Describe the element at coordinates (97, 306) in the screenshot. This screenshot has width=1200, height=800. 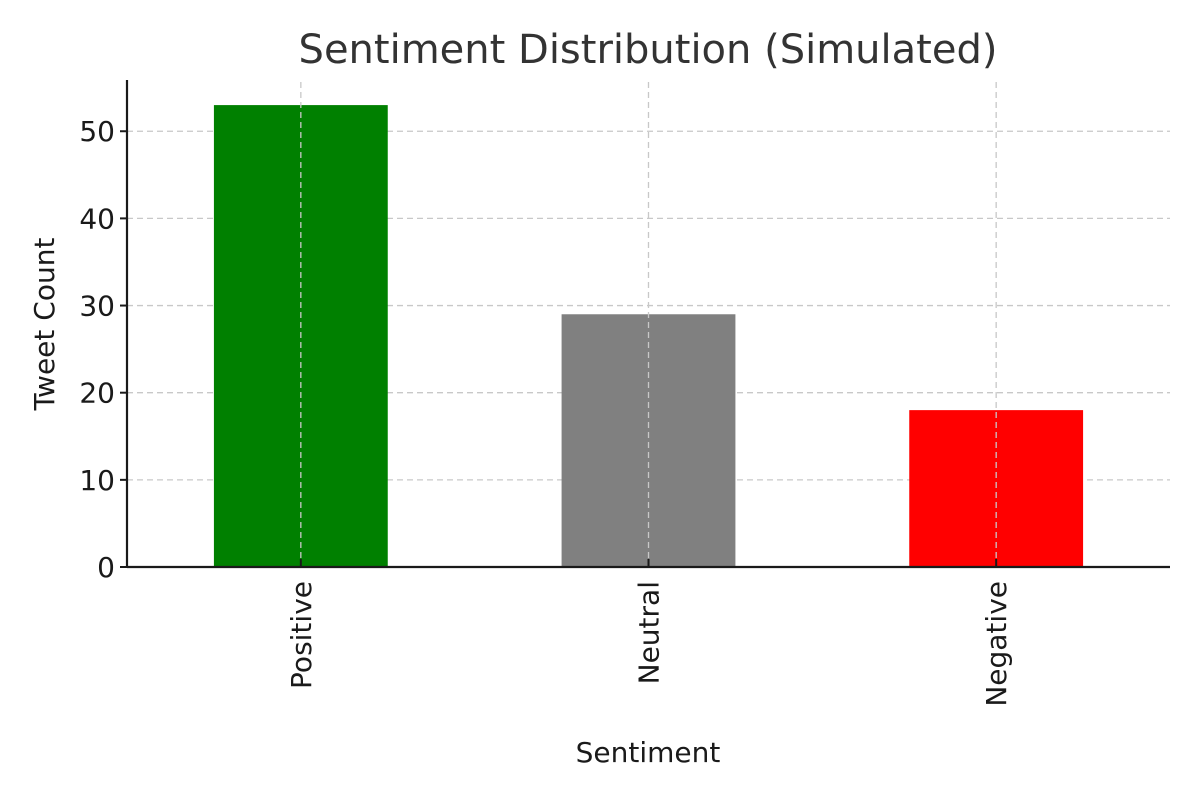
I see `y-tick-label: 30` at that location.